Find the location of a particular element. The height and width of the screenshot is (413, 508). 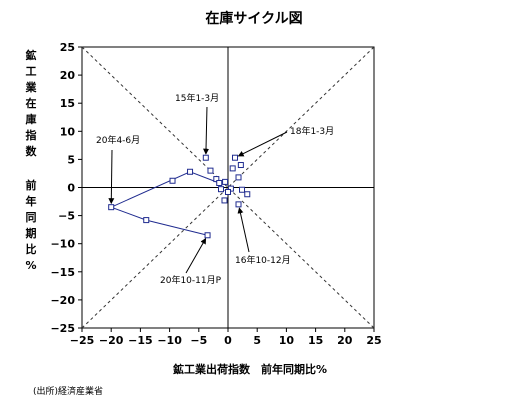

y-axis-label: 鉱工業在庫指数前年同期比% is located at coordinates (31, 161).